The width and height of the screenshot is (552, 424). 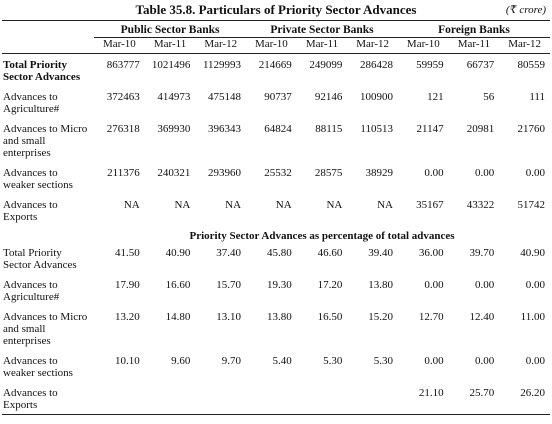 I want to click on value-cell: 35167, so click(x=430, y=205).